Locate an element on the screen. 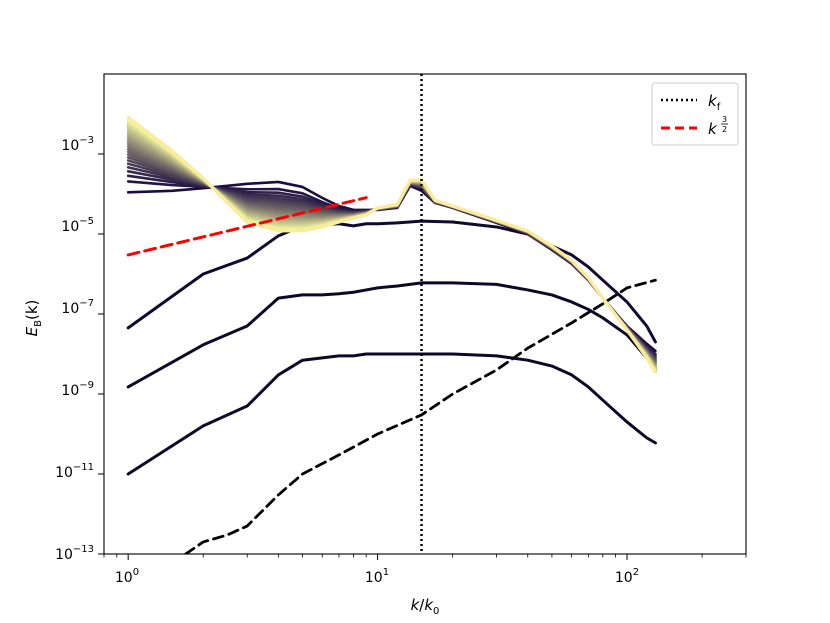 This screenshot has height=623, width=830. y-tick-label: 10⁻¹¹ is located at coordinates (74, 471).